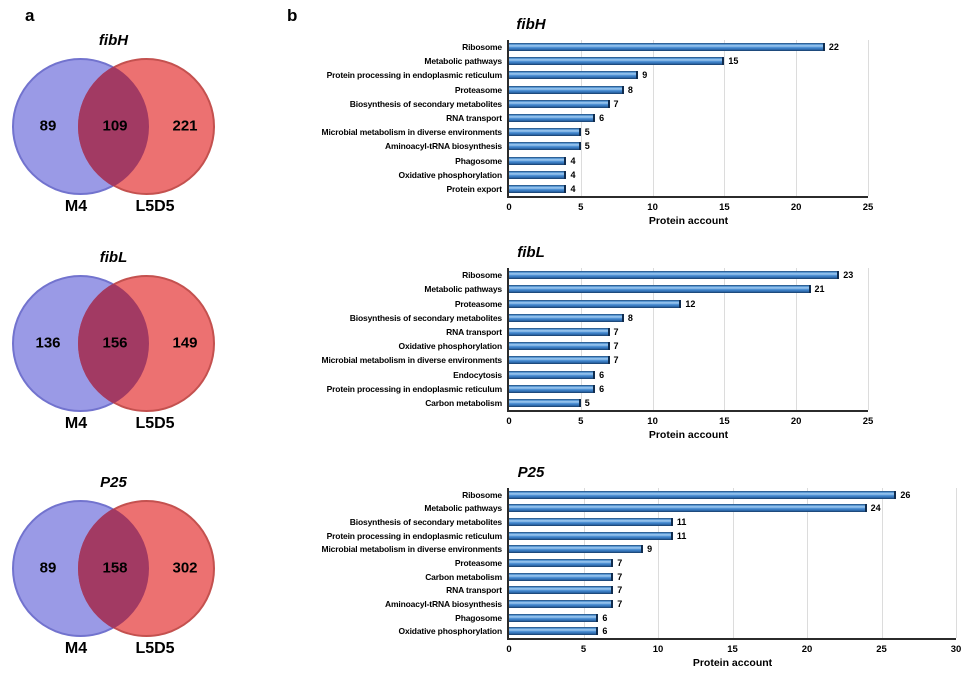 The height and width of the screenshot is (678, 964). Describe the element at coordinates (573, 160) in the screenshot. I see `bar-value-label: 4` at that location.